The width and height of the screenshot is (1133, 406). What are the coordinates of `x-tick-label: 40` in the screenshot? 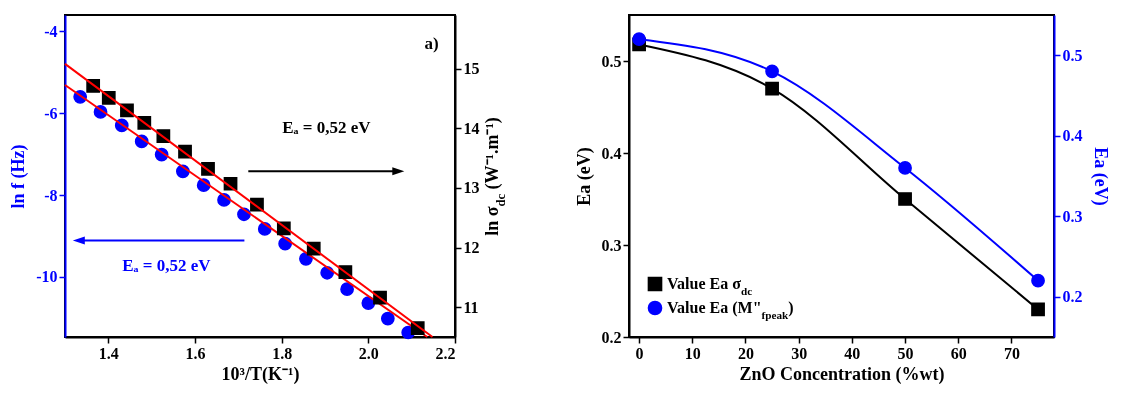 It's located at (852, 353).